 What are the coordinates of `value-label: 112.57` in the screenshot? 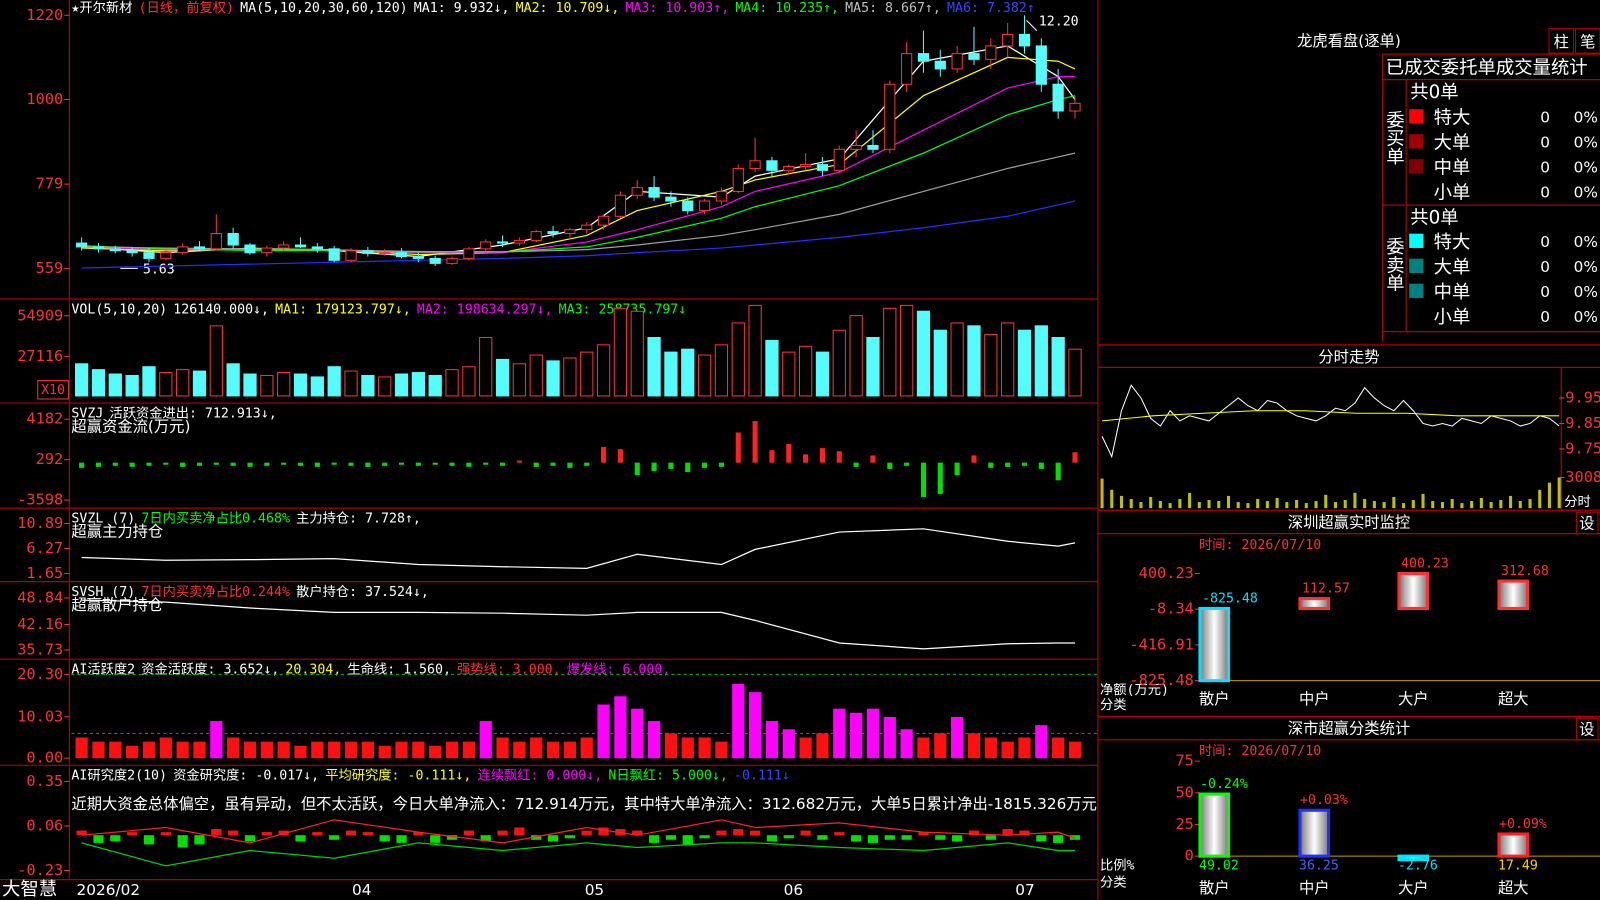 It's located at (1326, 588).